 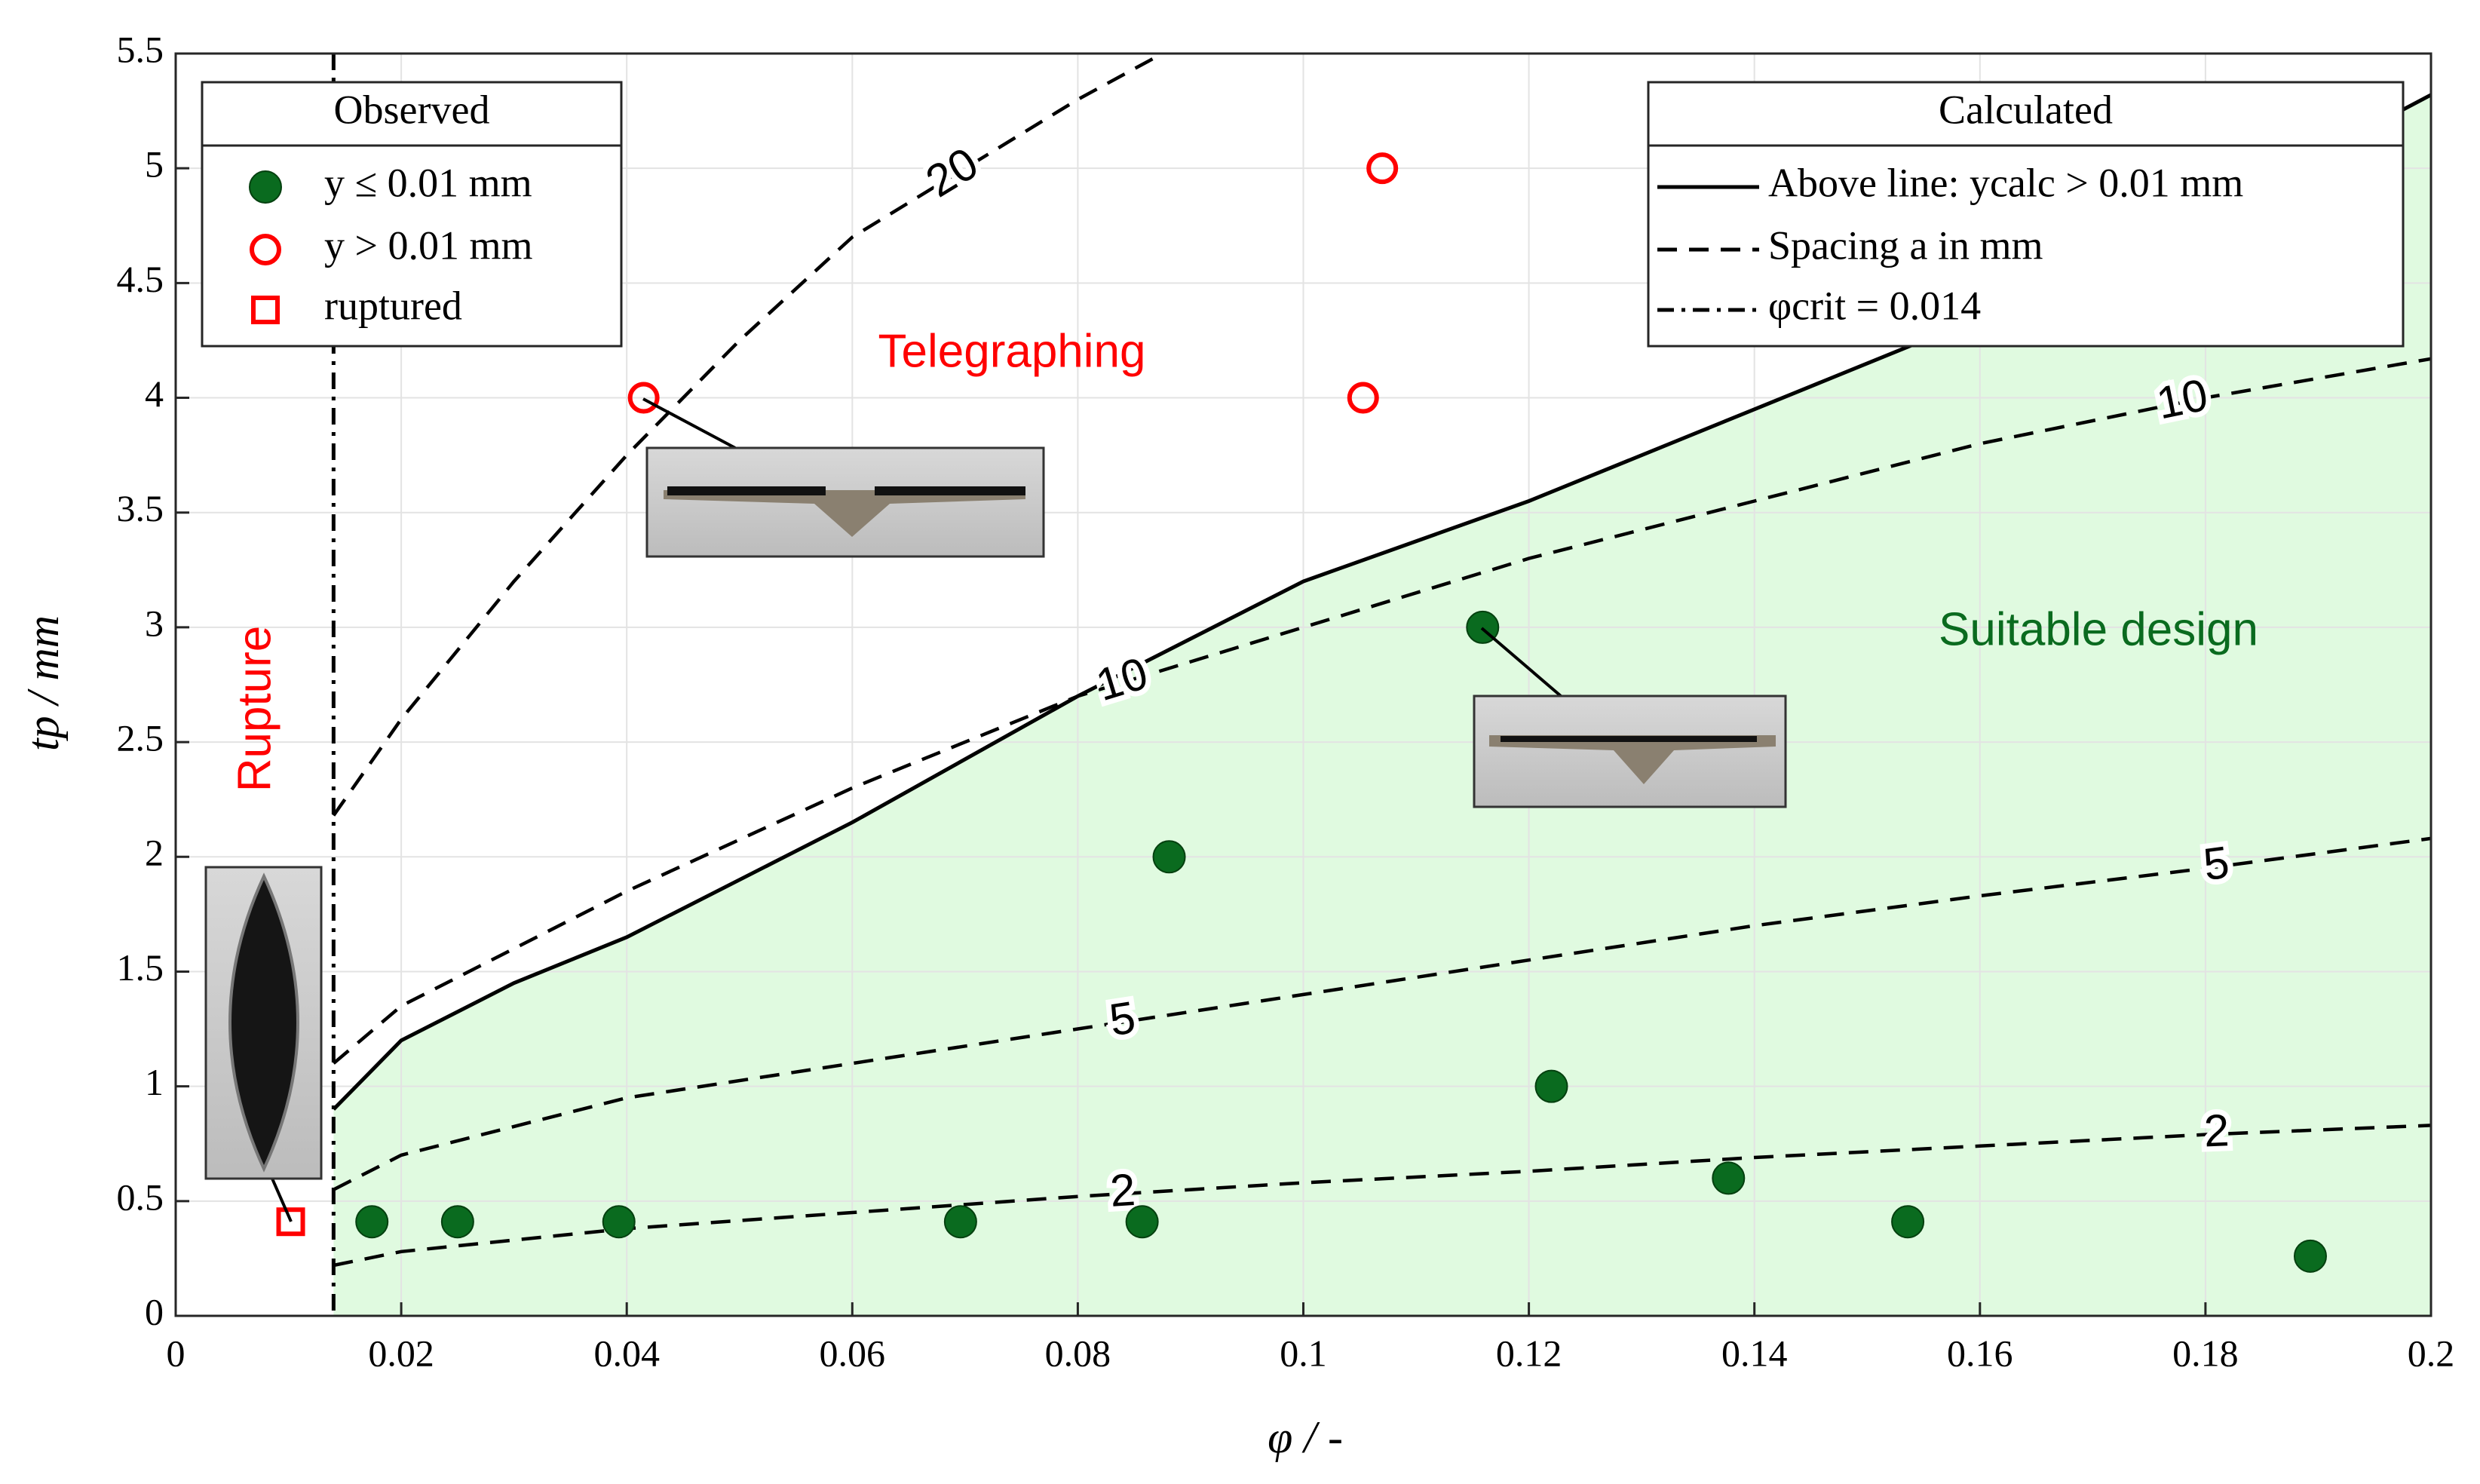 I want to click on x-tick-label: 0, so click(x=176, y=1353).